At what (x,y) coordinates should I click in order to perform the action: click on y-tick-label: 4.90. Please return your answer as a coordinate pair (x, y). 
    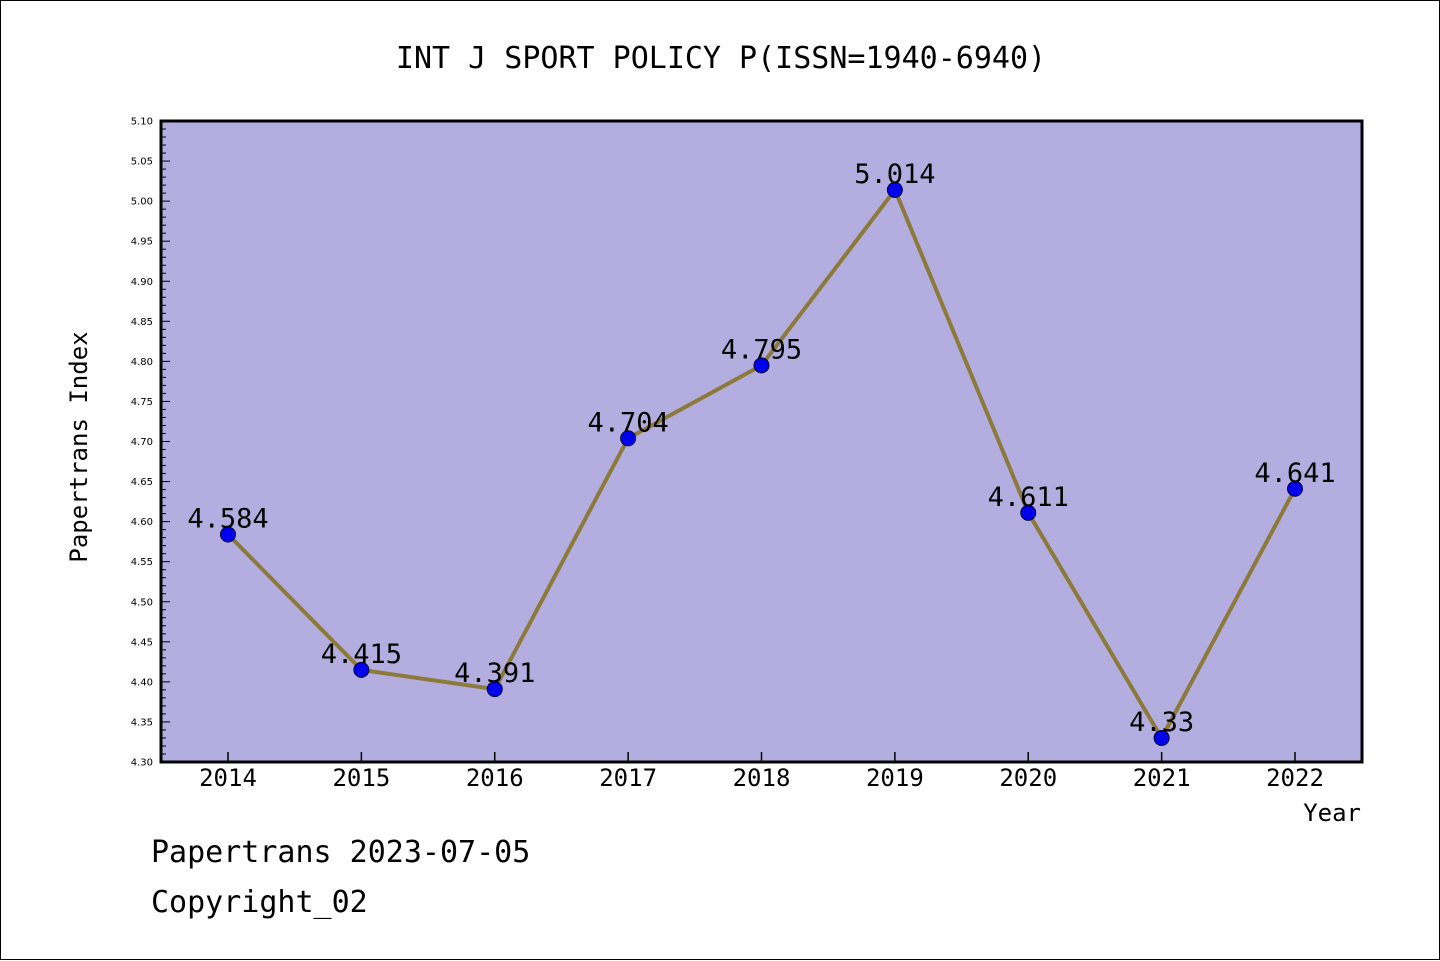
    Looking at the image, I should click on (142, 282).